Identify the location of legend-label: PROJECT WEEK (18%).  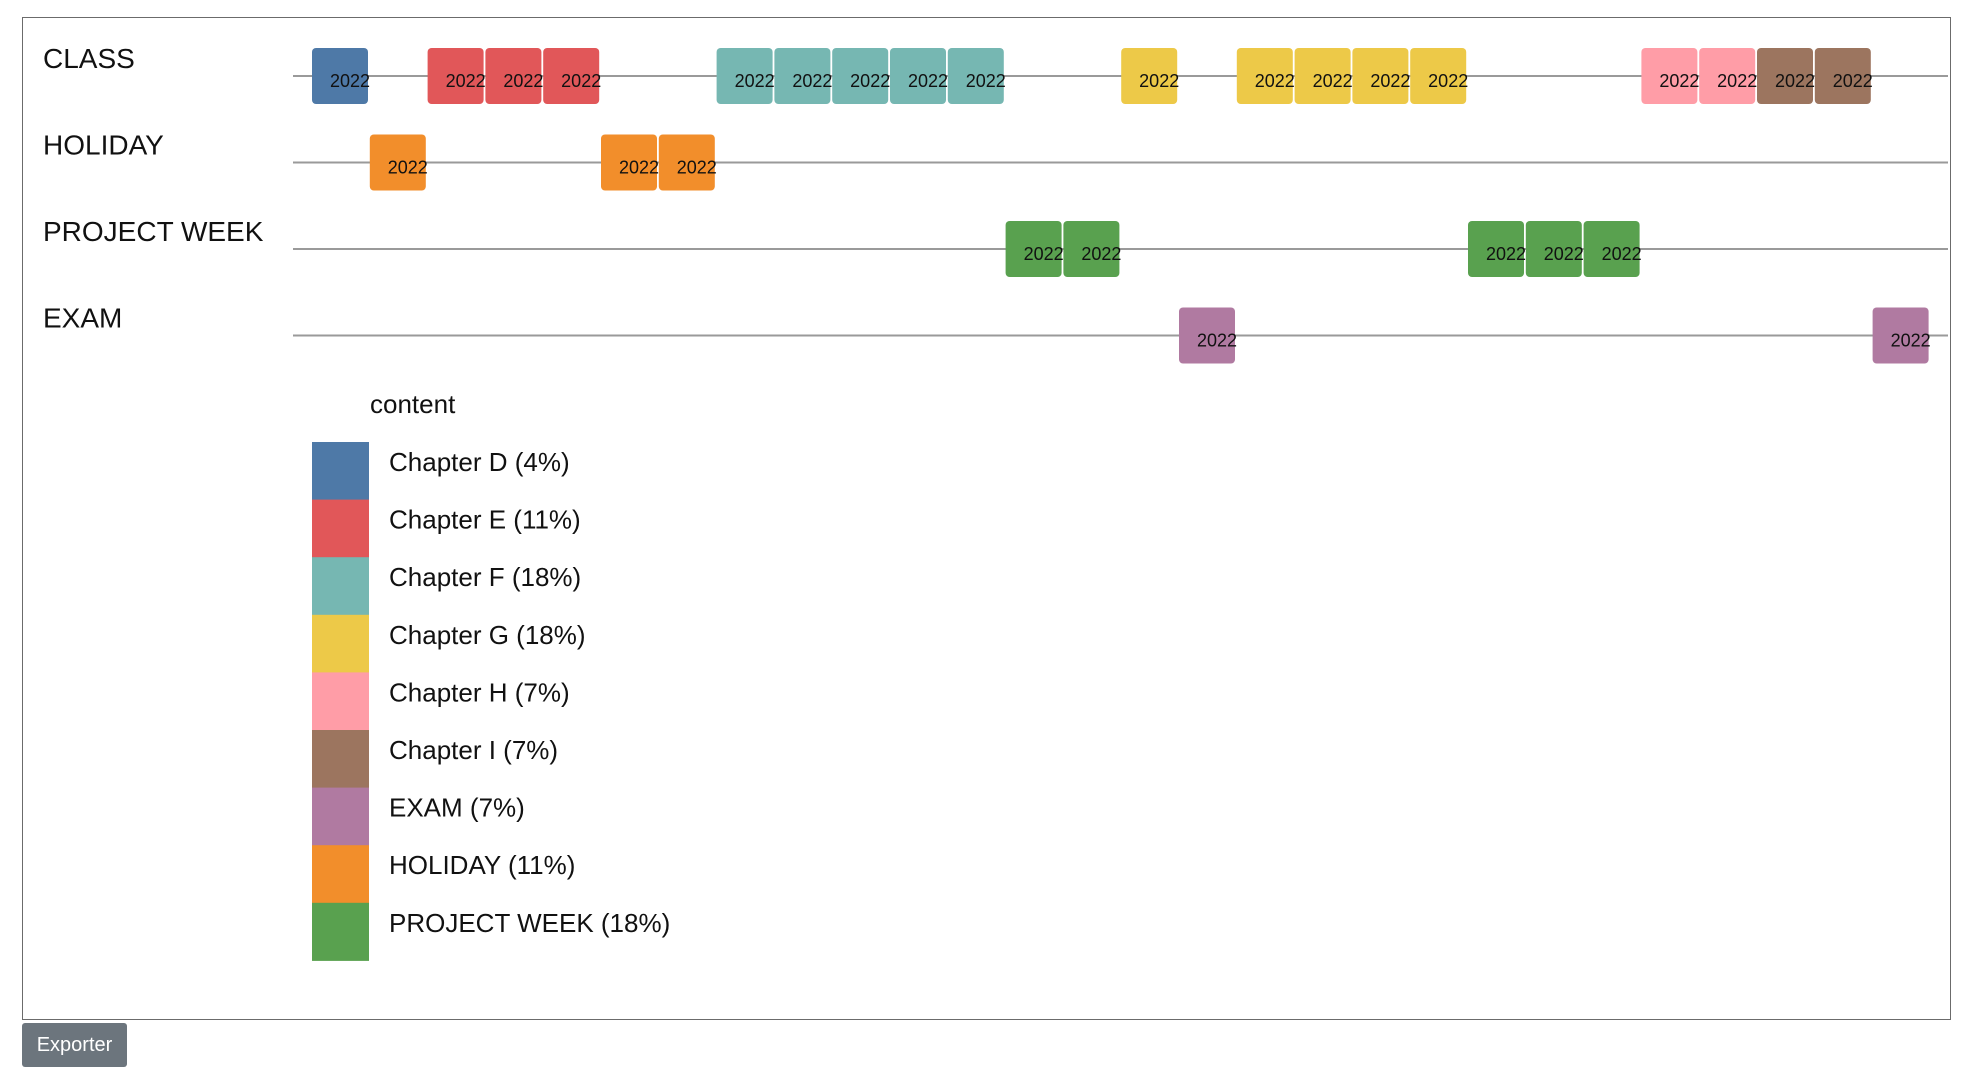
(529, 923).